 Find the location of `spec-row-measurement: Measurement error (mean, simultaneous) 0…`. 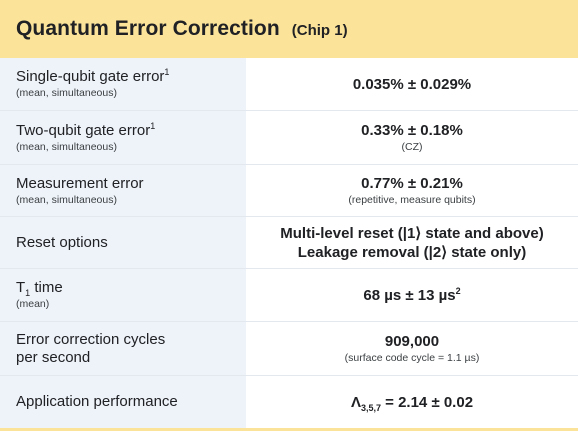

spec-row-measurement: Measurement error (mean, simultaneous) 0… is located at coordinates (289, 191).